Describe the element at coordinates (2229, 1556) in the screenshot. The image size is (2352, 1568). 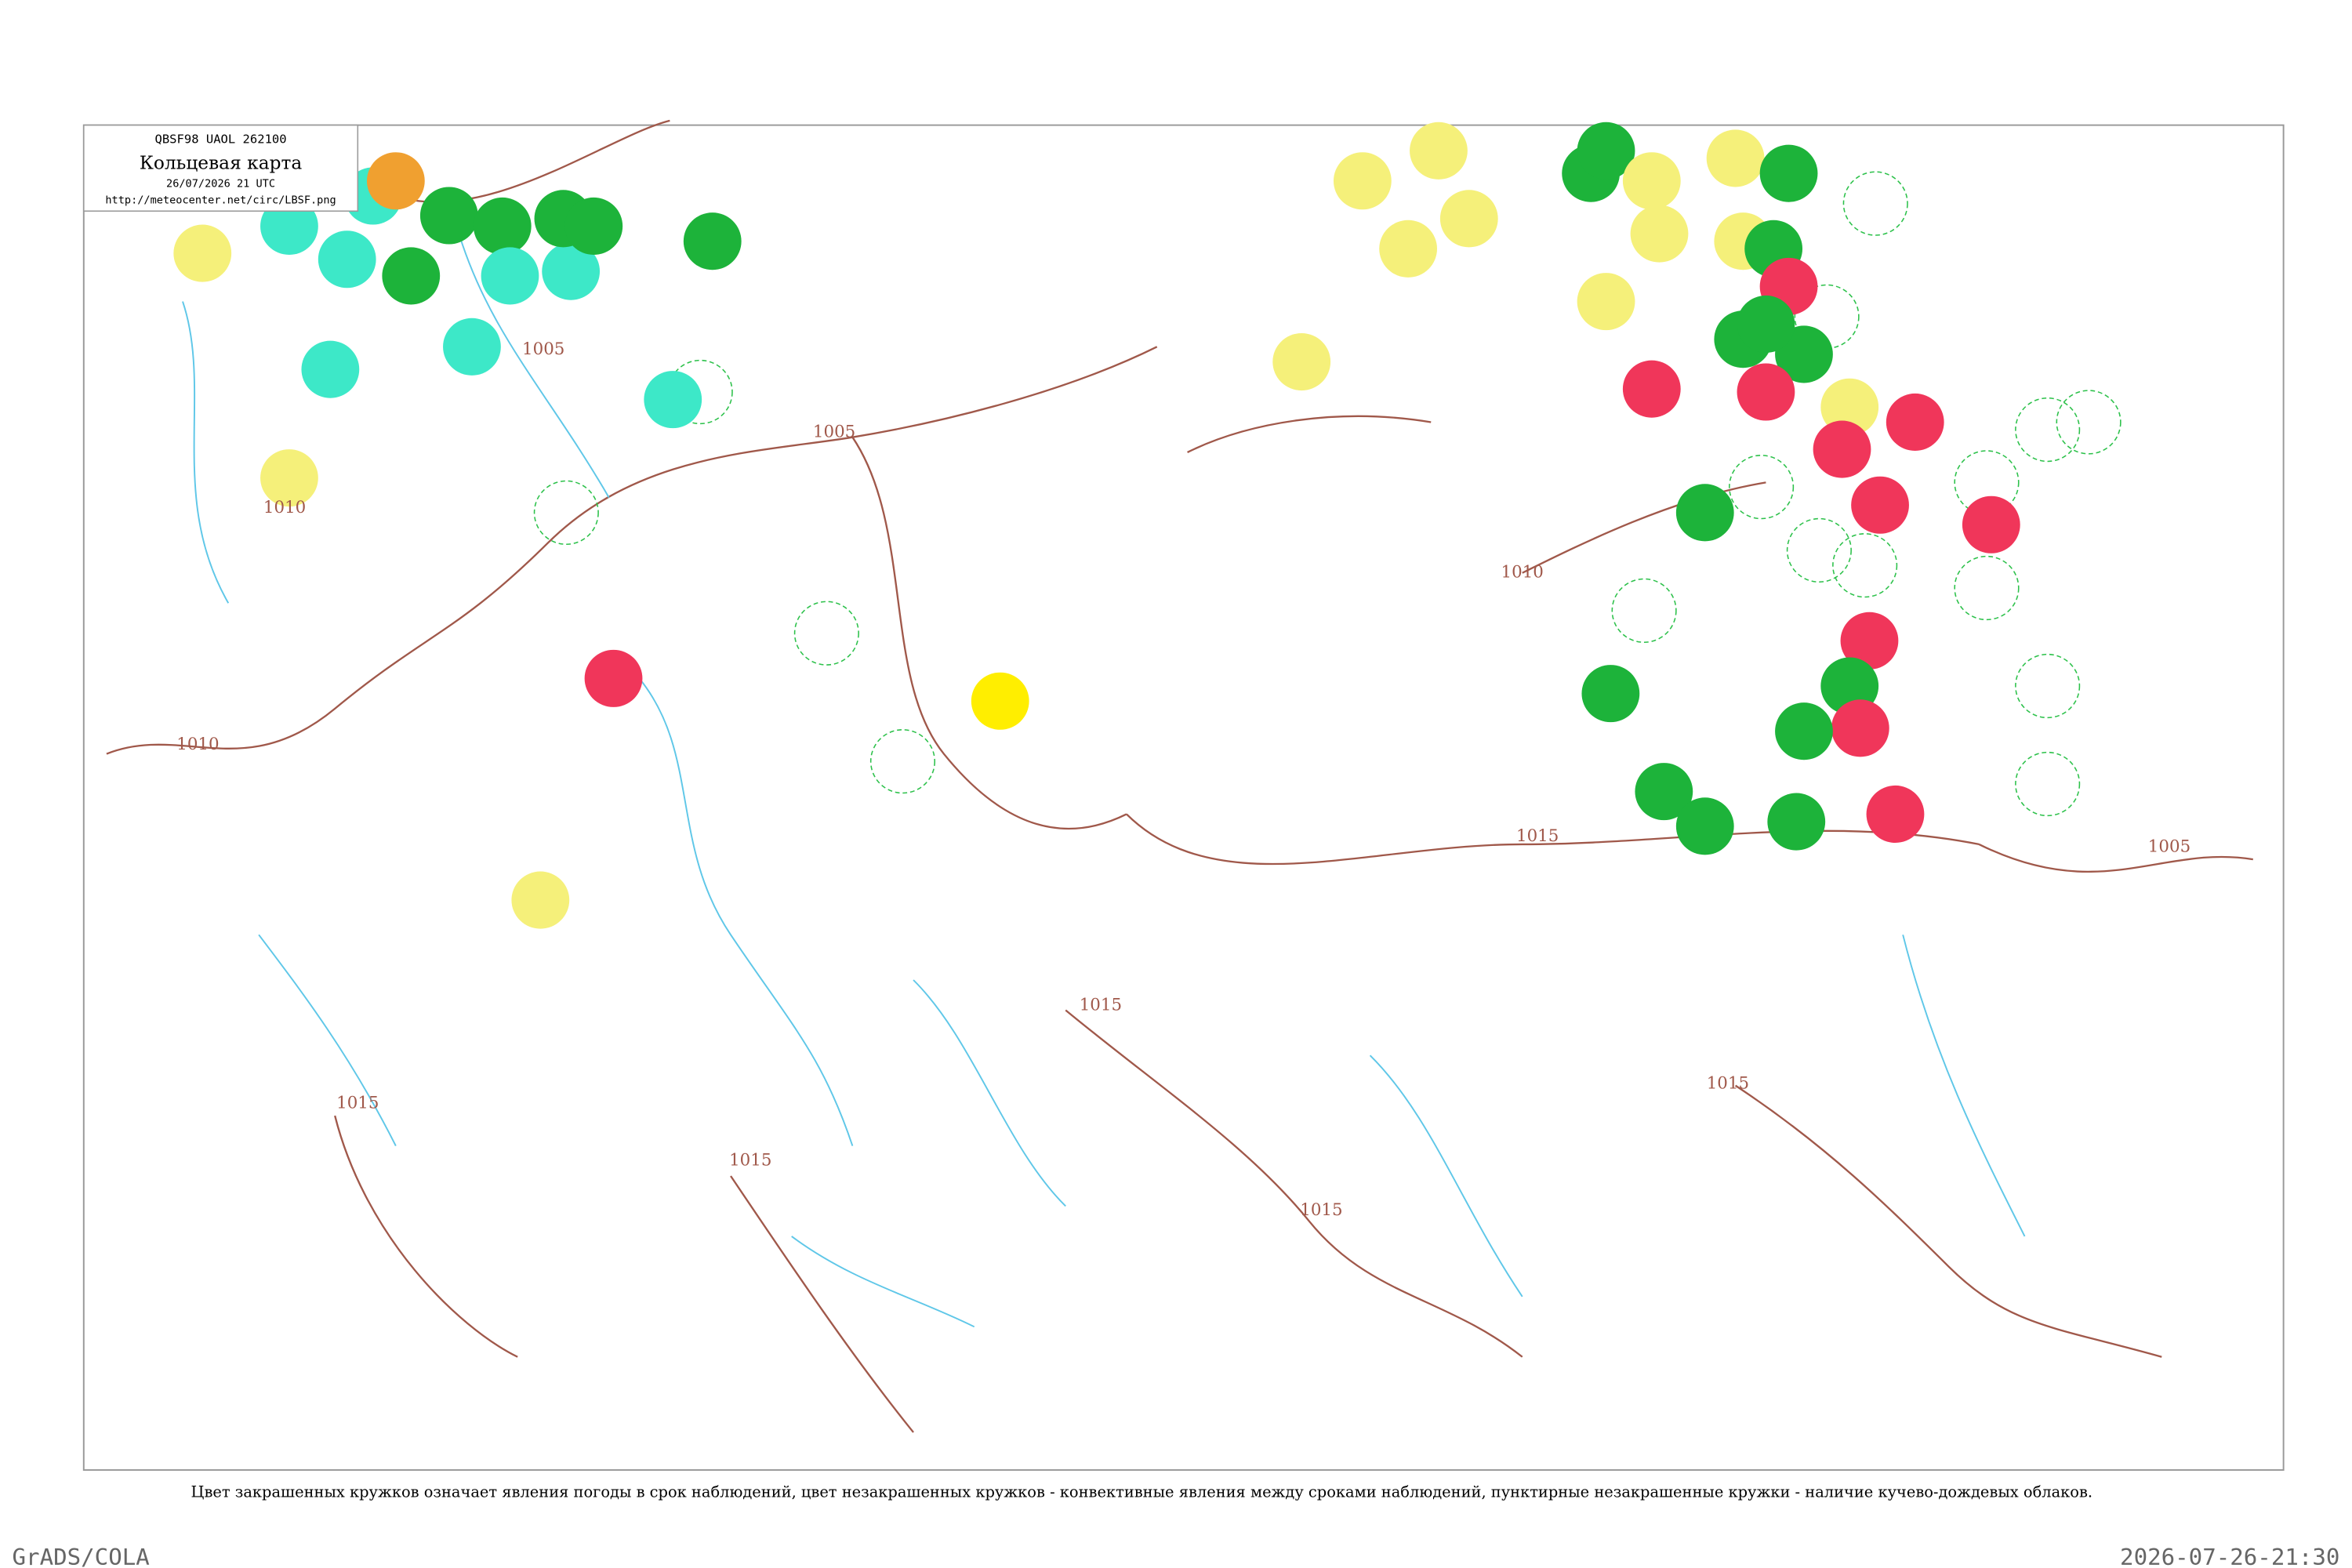
I see `footer-right: 2026-07-26-21:30` at that location.